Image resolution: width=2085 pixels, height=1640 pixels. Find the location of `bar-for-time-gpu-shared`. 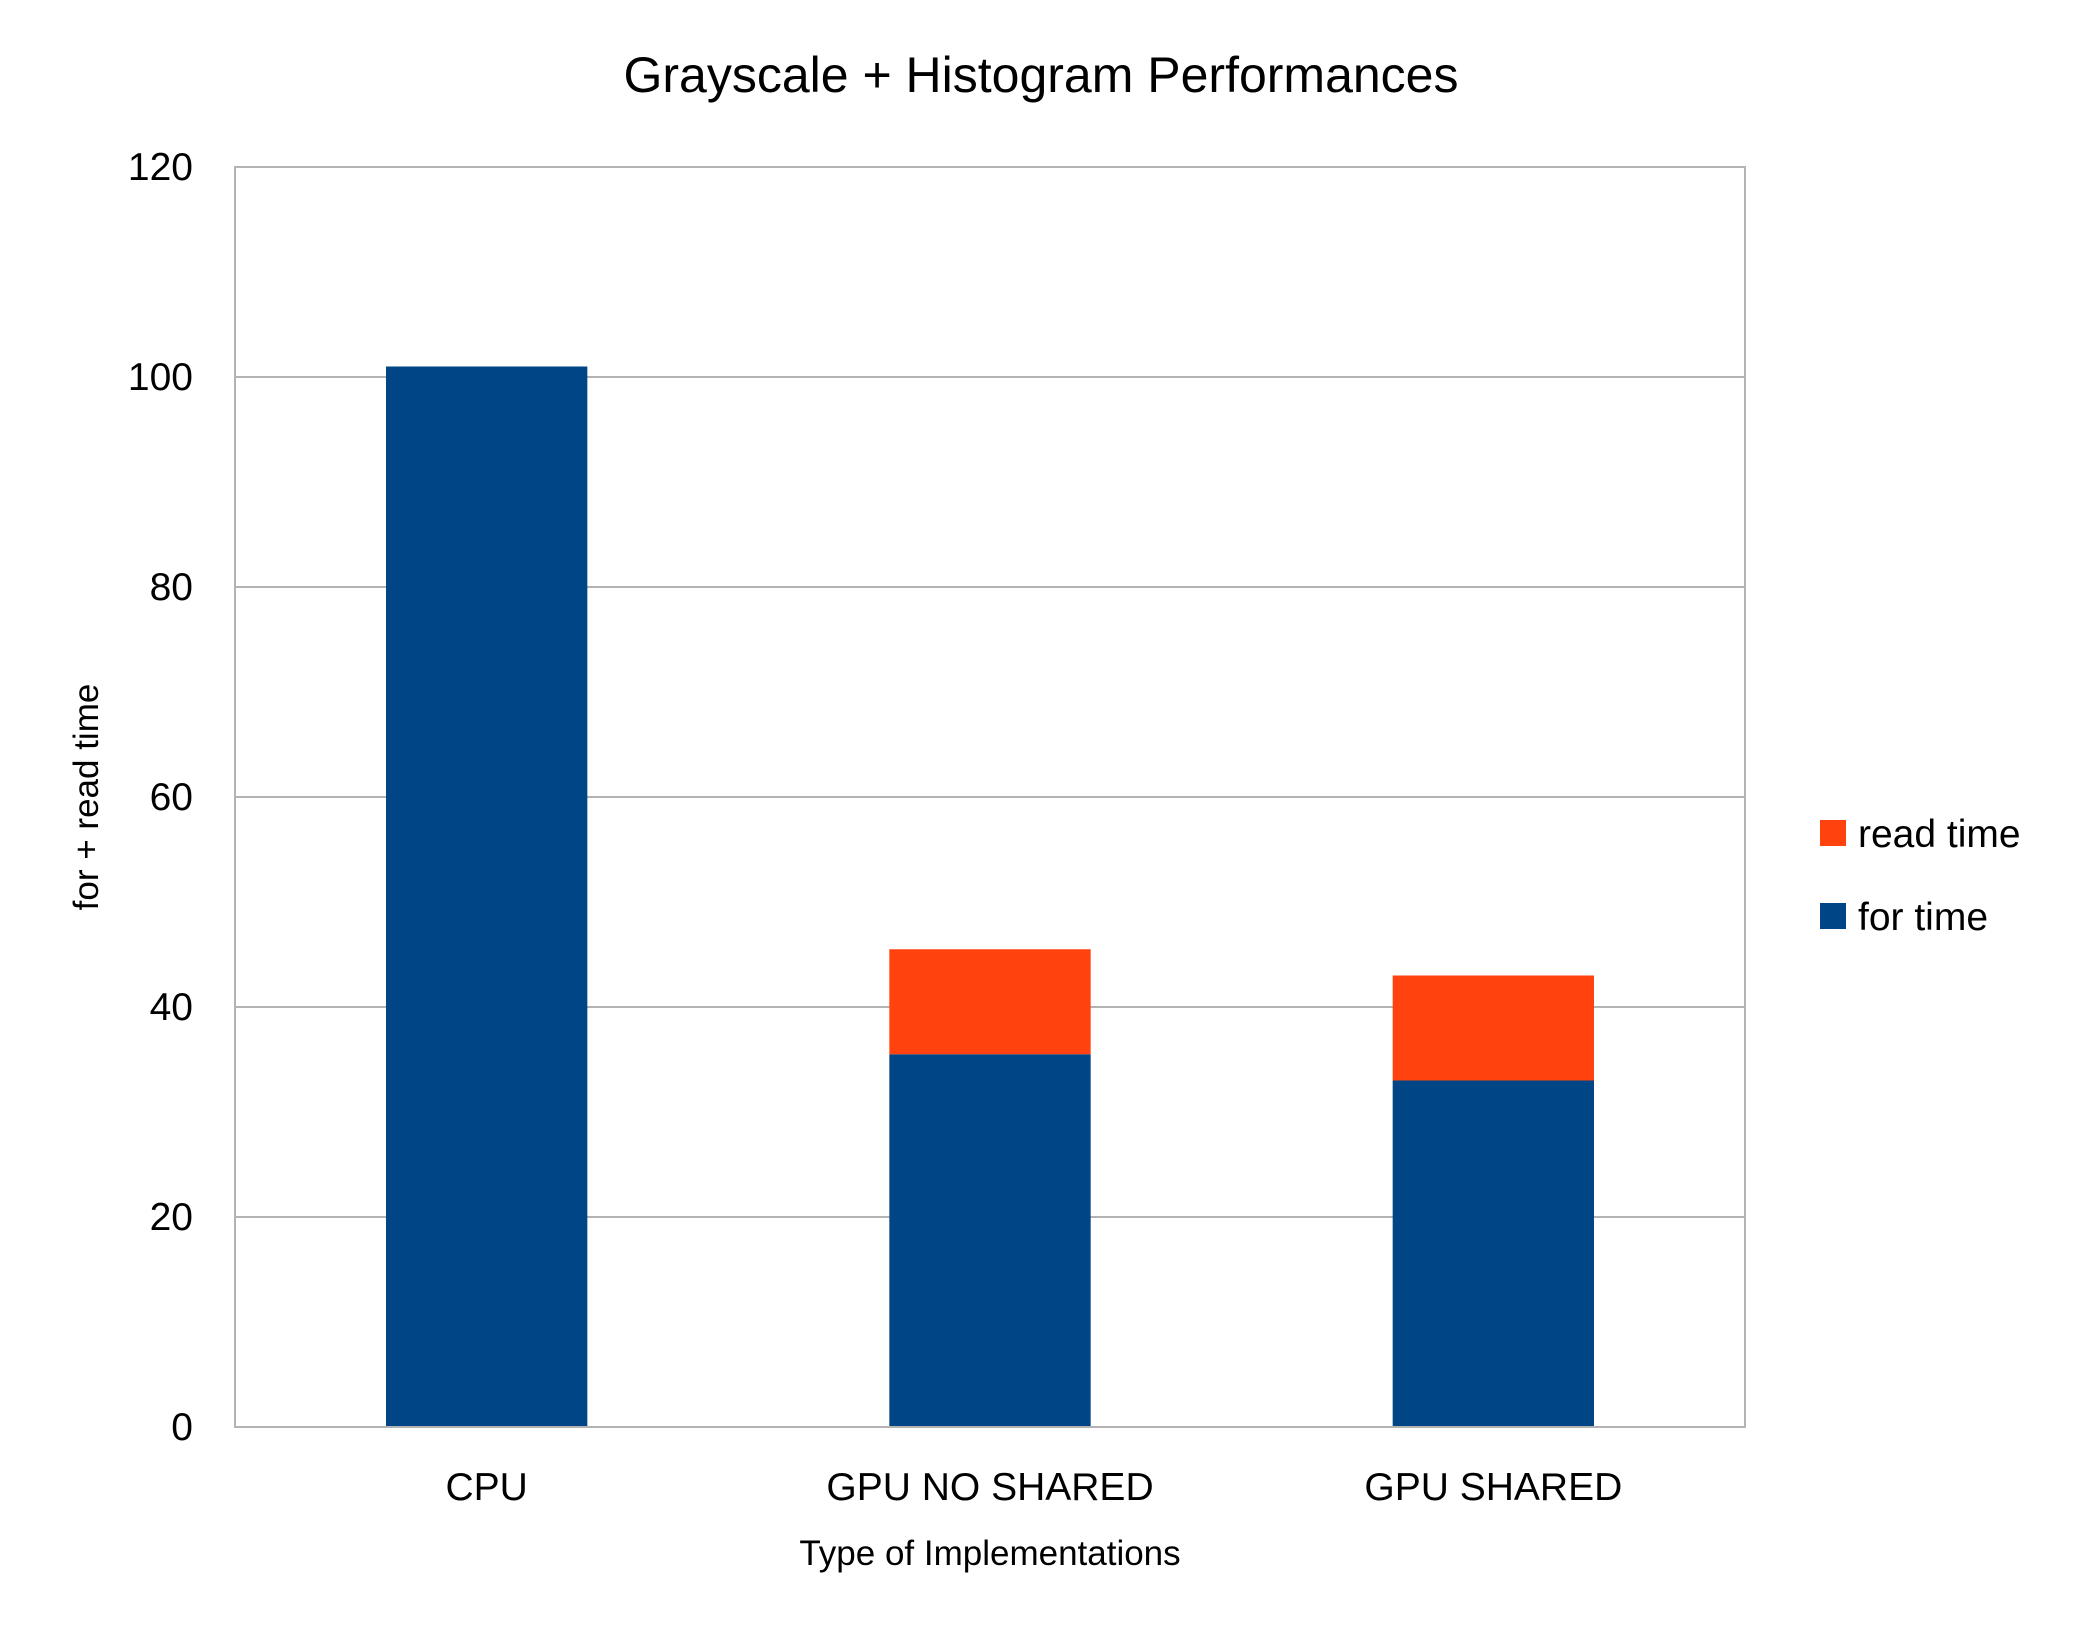

bar-for-time-gpu-shared is located at coordinates (1493, 1253).